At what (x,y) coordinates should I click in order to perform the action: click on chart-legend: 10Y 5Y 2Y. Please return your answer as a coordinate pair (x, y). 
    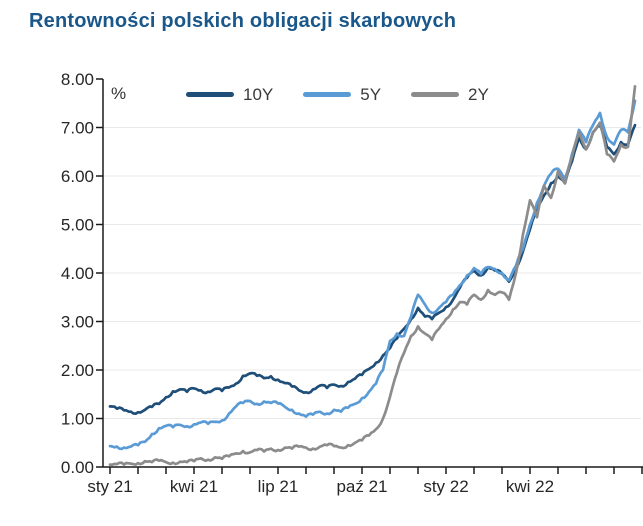
    Looking at the image, I should click on (337, 94).